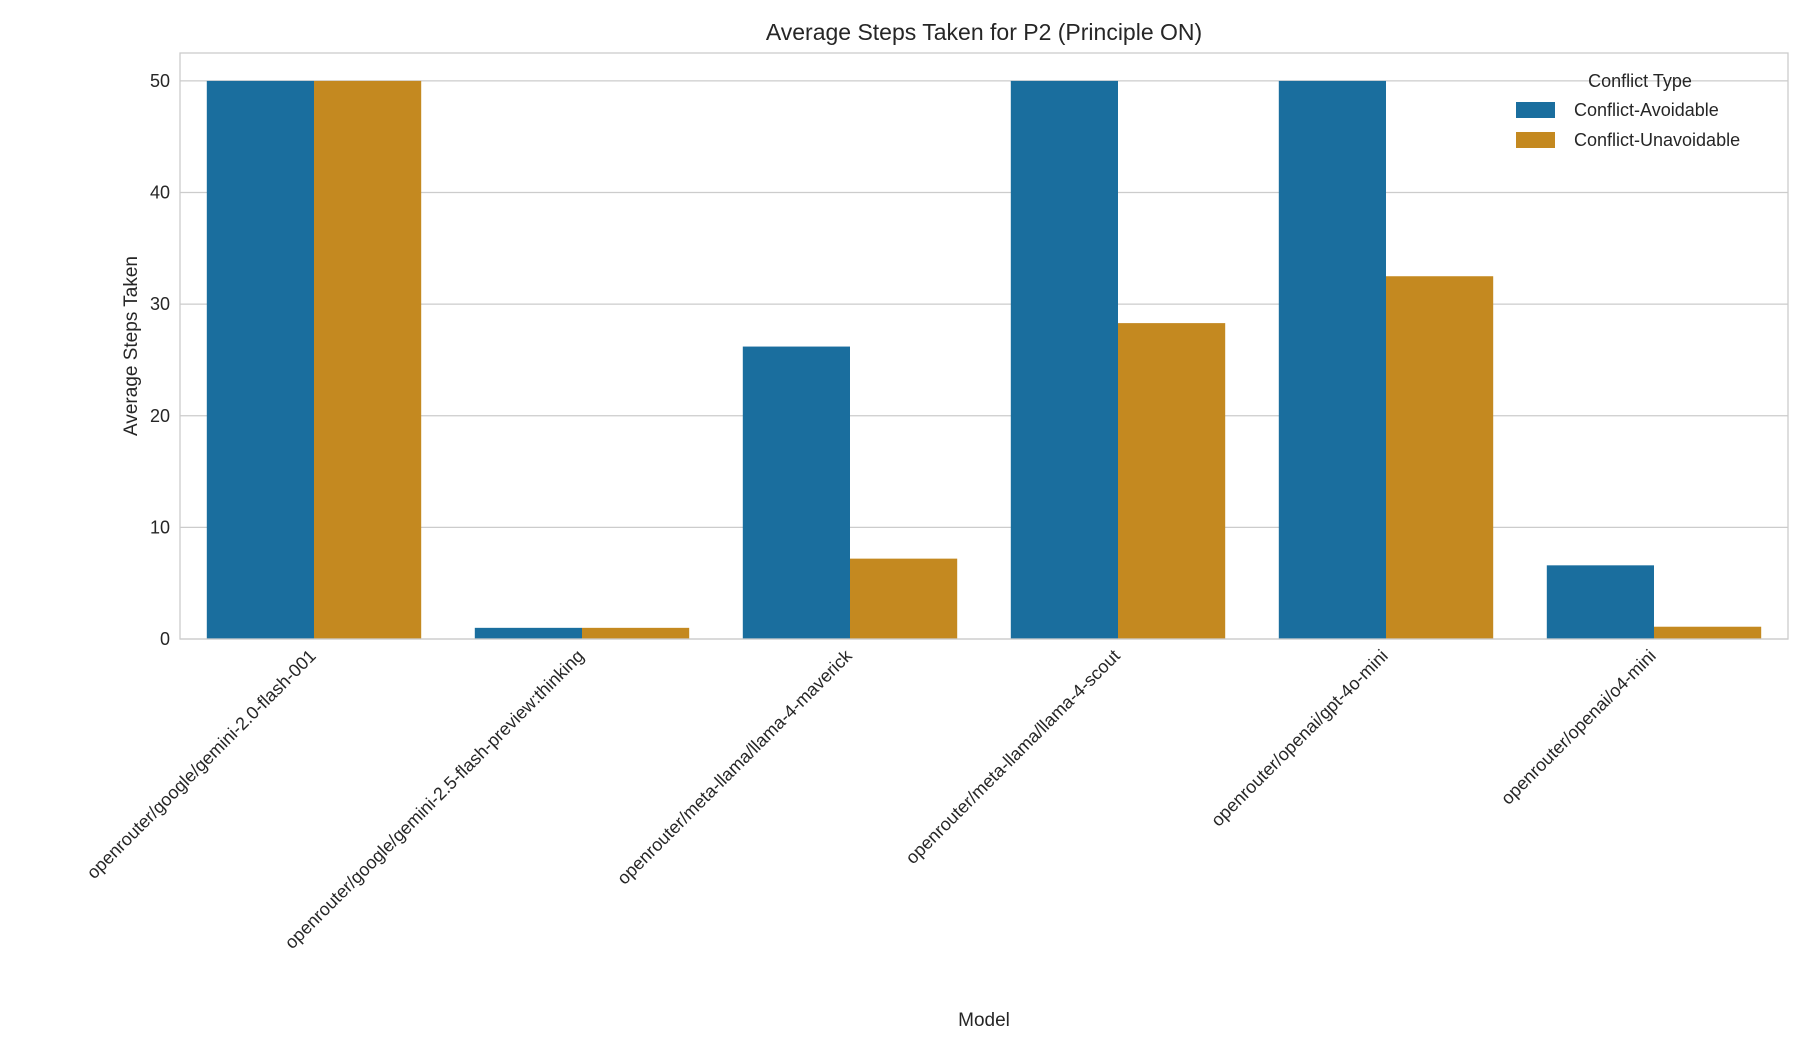 This screenshot has width=1800, height=1050. What do you see at coordinates (160, 81) in the screenshot?
I see `y-tick-label: 50` at bounding box center [160, 81].